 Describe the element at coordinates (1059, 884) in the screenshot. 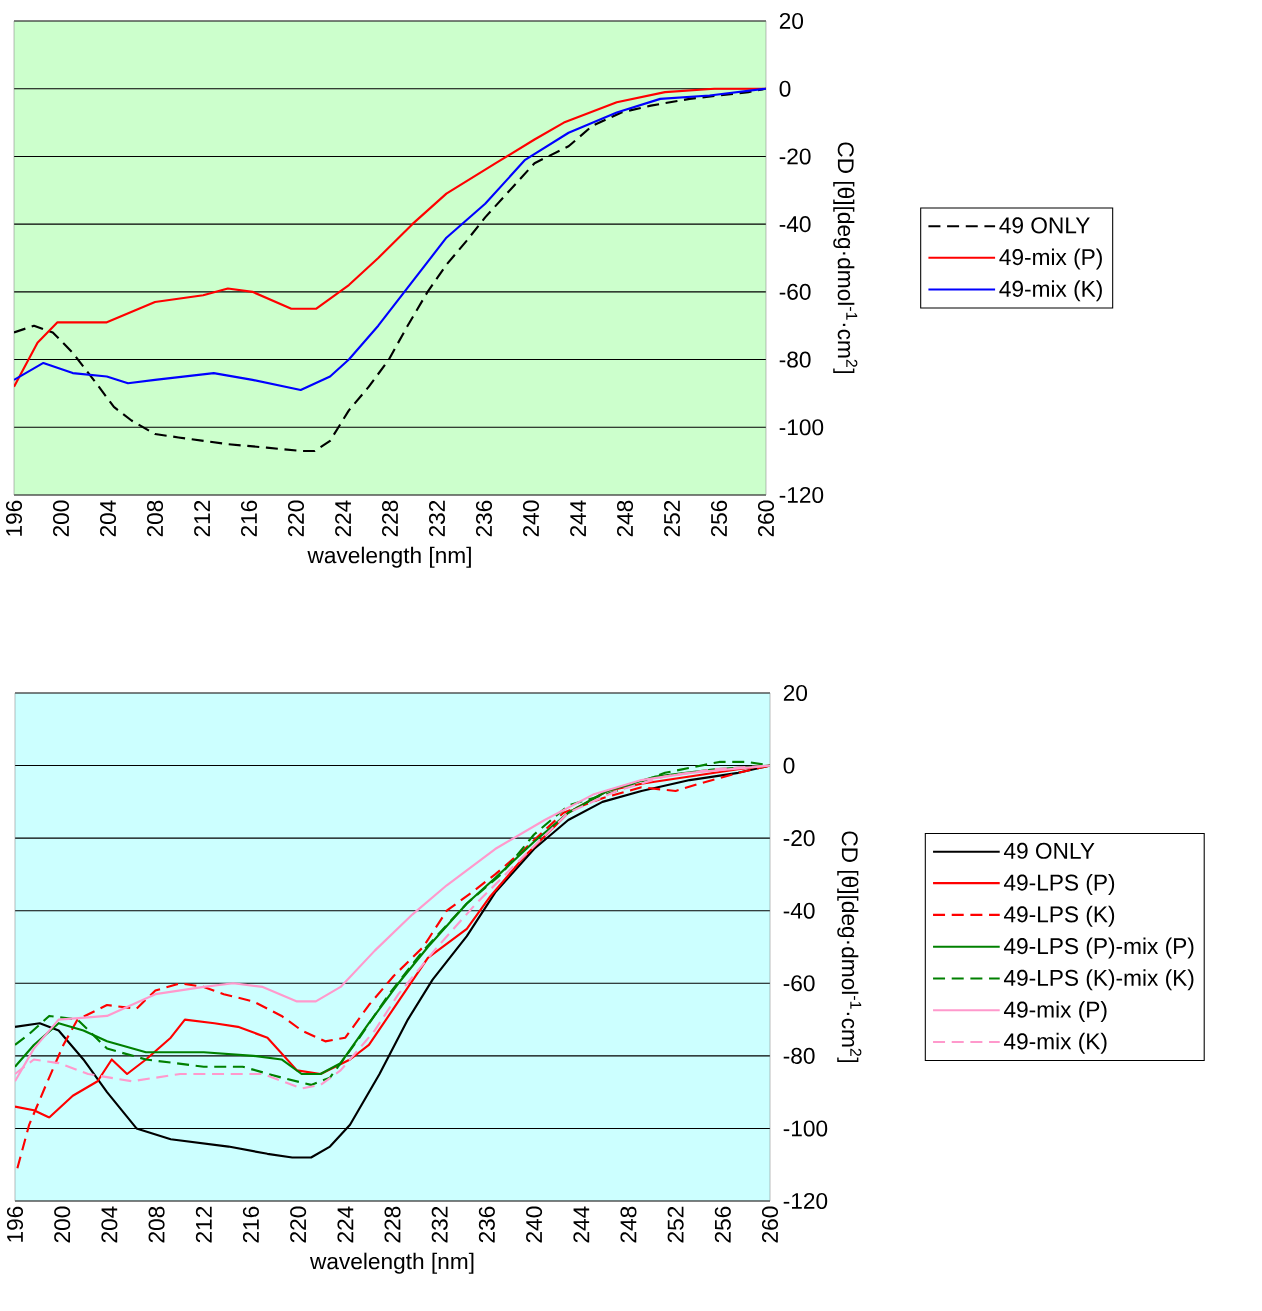

I see `legend-label: 49-LPS (P)` at that location.